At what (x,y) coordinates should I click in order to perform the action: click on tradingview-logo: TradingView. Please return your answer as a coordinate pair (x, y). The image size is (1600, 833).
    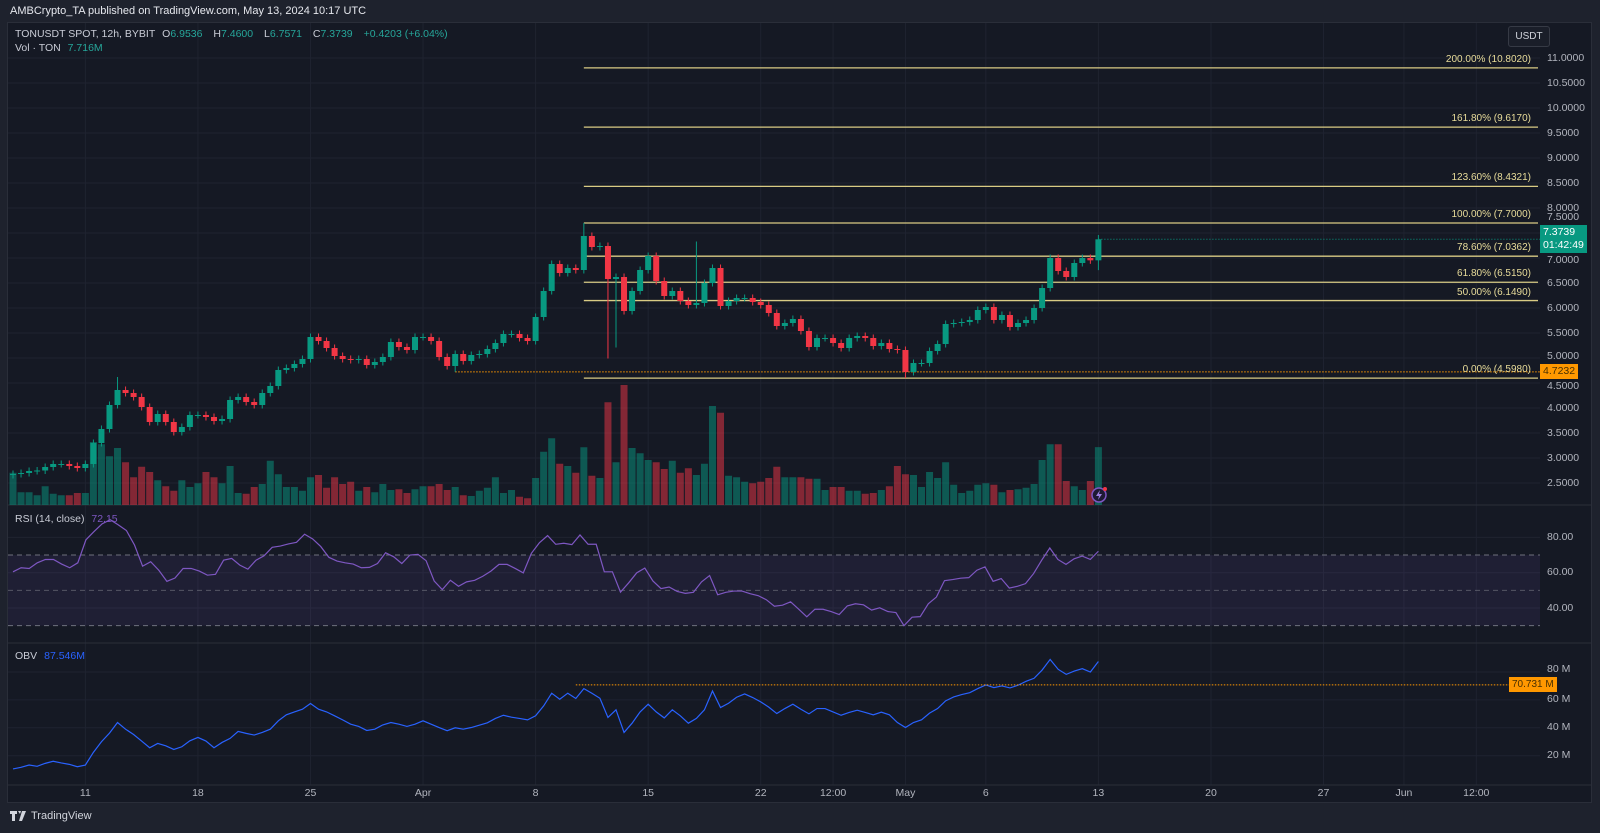
    Looking at the image, I should click on (51, 816).